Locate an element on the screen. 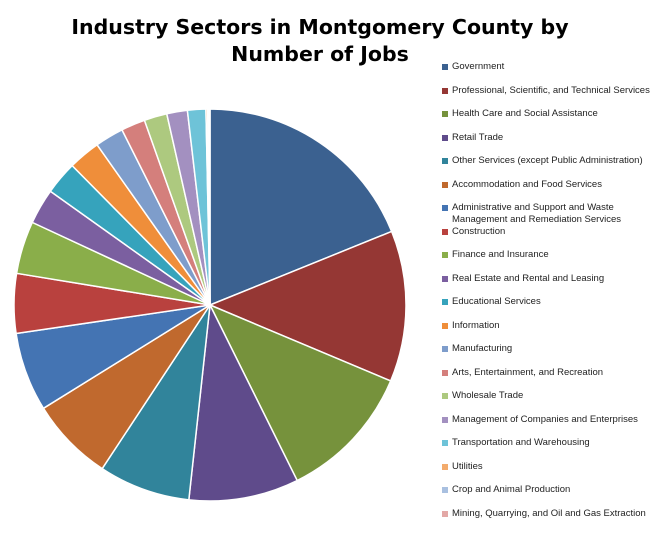 Image resolution: width=650 pixels, height=539 pixels. legend-item: Wholesale Trade is located at coordinates (546, 396).